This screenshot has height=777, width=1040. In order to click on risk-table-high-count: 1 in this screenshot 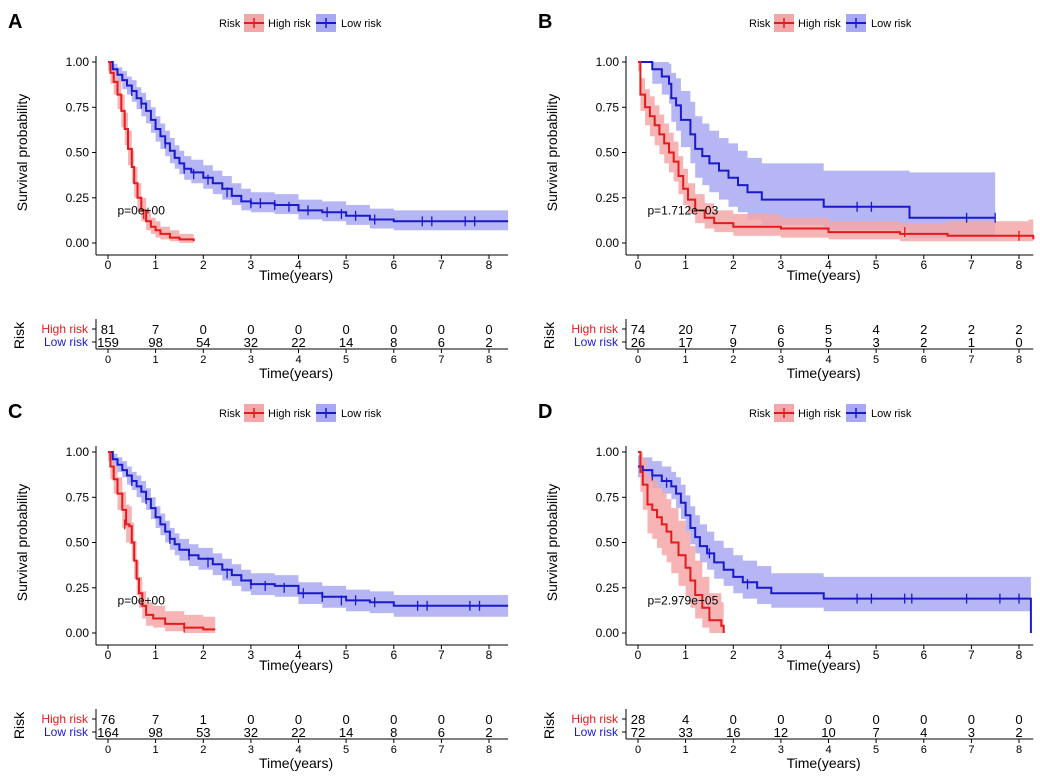, I will do `click(203, 719)`.